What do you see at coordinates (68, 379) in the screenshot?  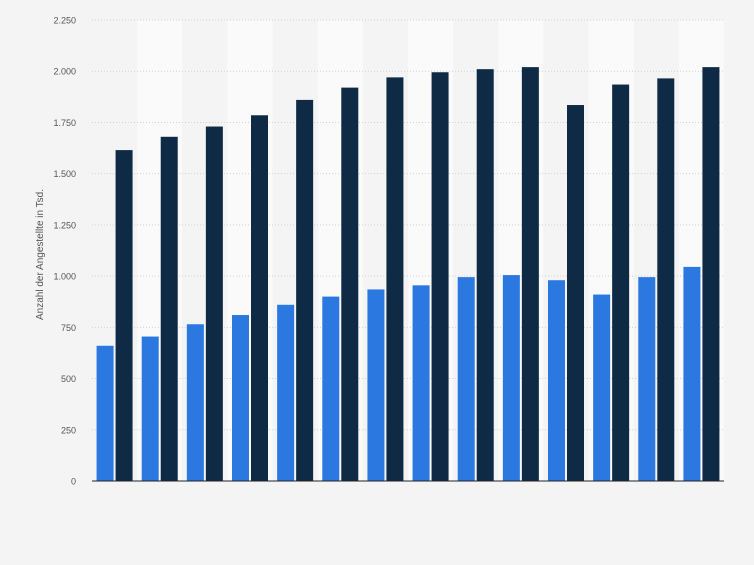 I see `y-tick-label: 500` at bounding box center [68, 379].